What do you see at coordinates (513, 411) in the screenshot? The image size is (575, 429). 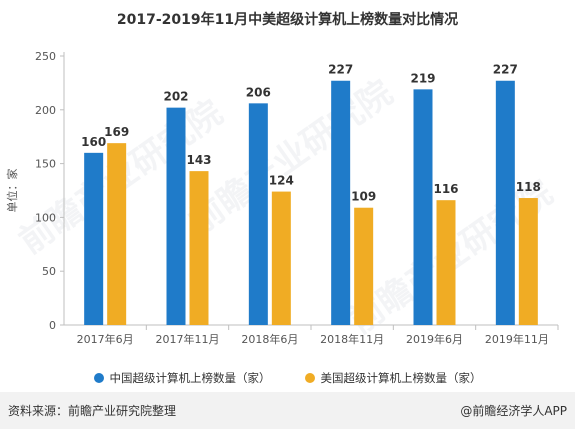 I see `brand-text: @前瞻经济学人APP` at bounding box center [513, 411].